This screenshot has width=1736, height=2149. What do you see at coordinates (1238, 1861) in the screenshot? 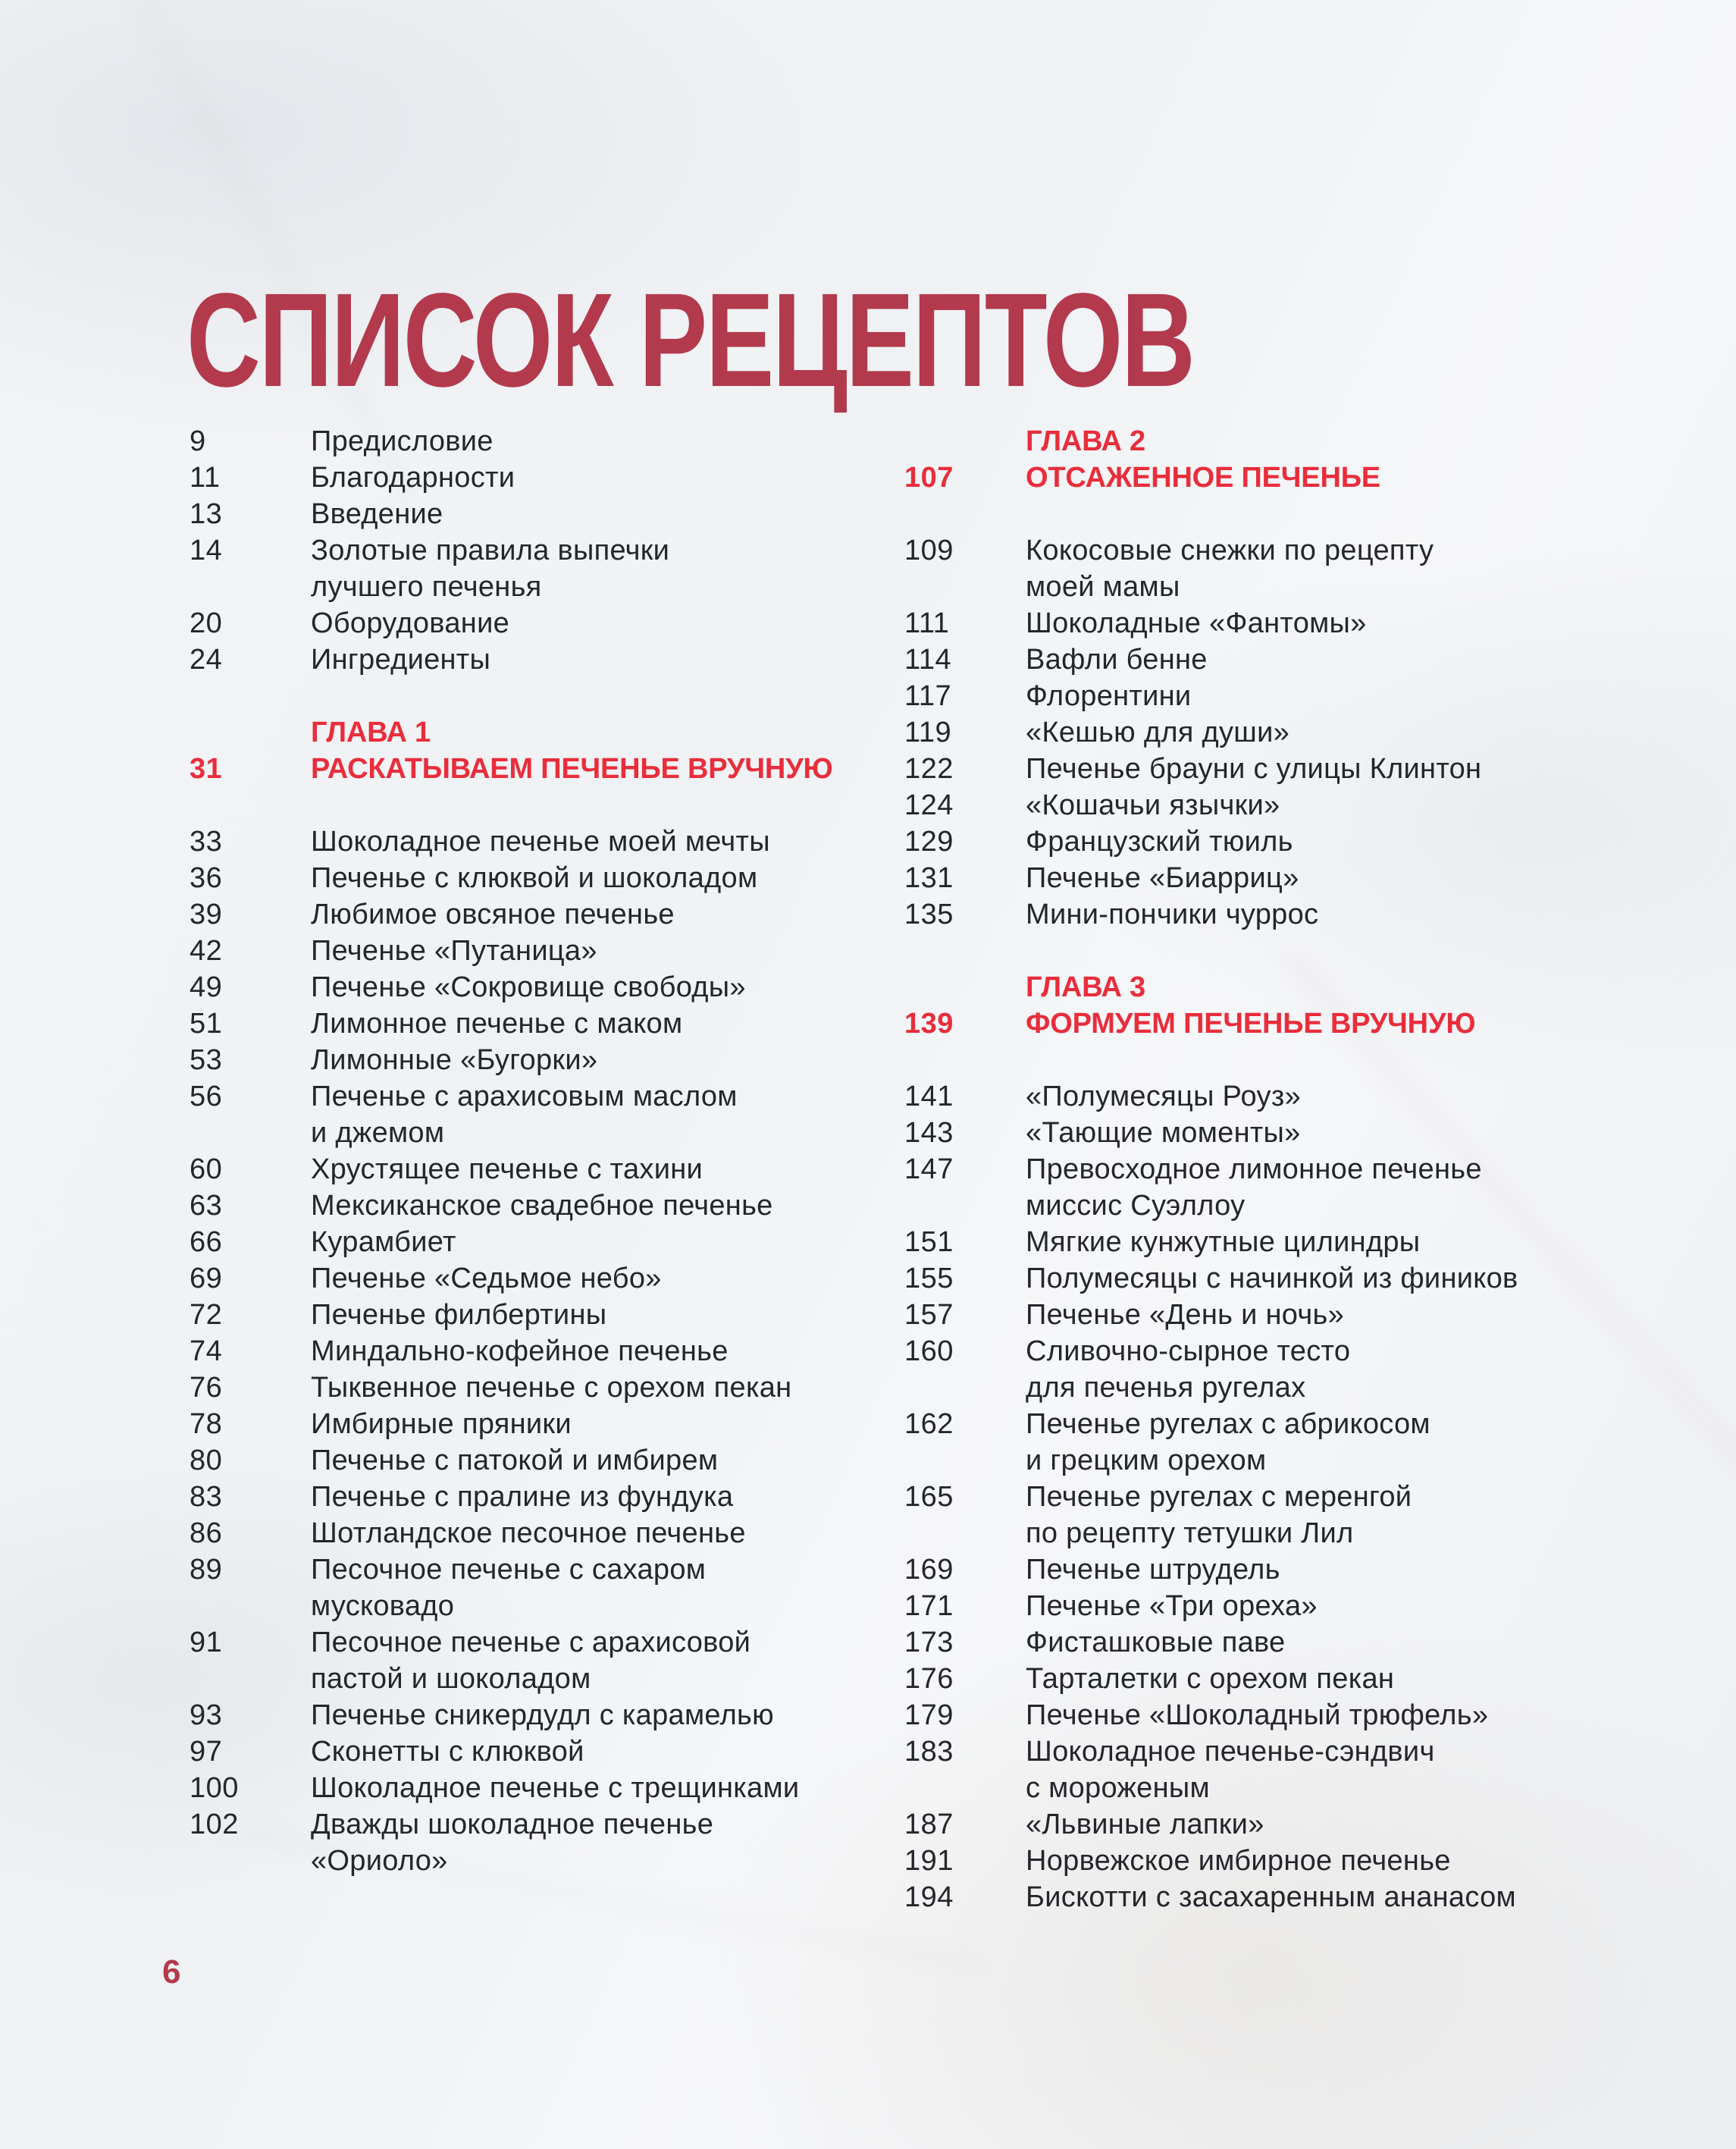
I see `entry-title-text: Норвежское имбирное печенье` at bounding box center [1238, 1861].